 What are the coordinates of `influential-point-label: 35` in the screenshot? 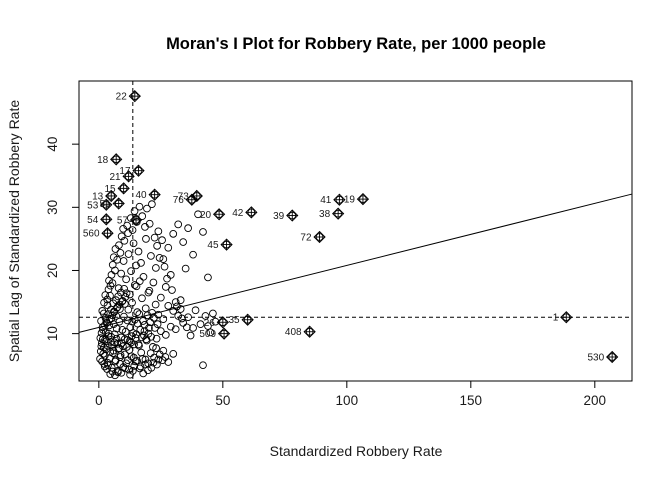 It's located at (235, 320).